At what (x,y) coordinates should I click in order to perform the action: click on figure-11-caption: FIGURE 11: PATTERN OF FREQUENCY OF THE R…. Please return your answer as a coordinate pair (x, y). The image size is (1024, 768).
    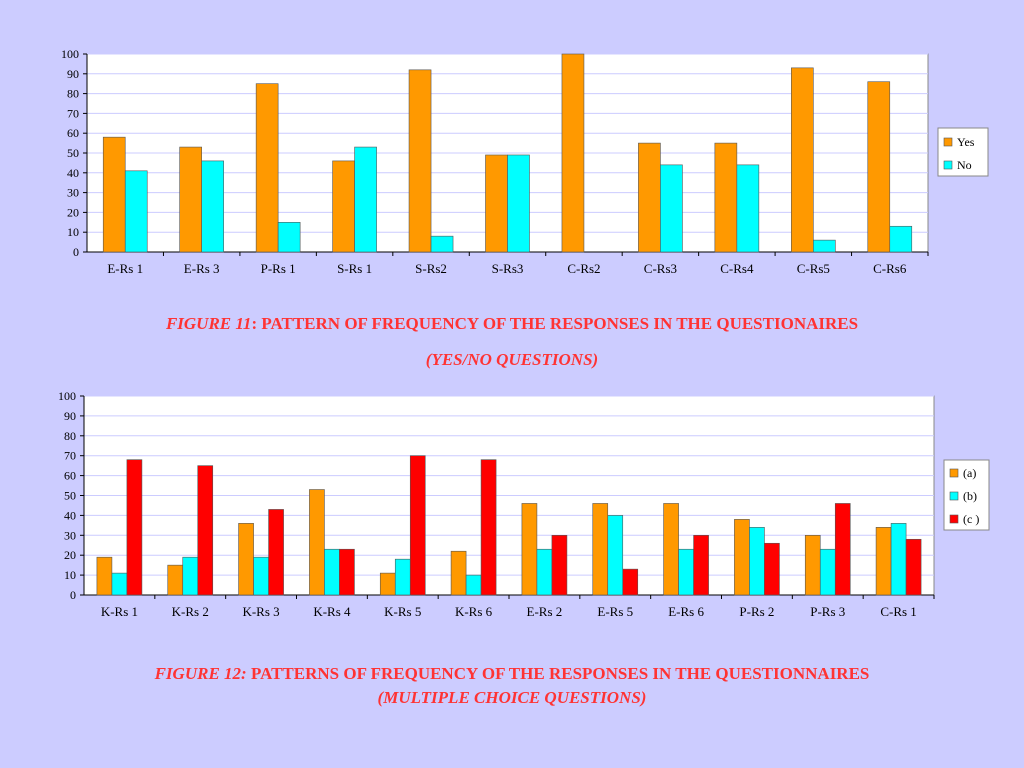
    Looking at the image, I should click on (512, 324).